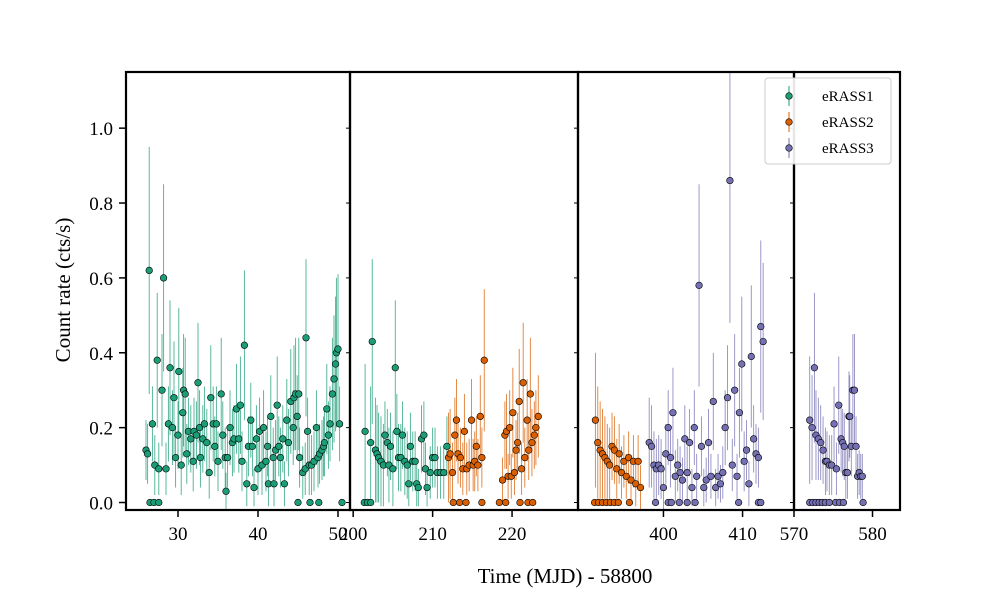  Describe the element at coordinates (789, 96) in the screenshot. I see `legend-marker-eRASS1` at that location.